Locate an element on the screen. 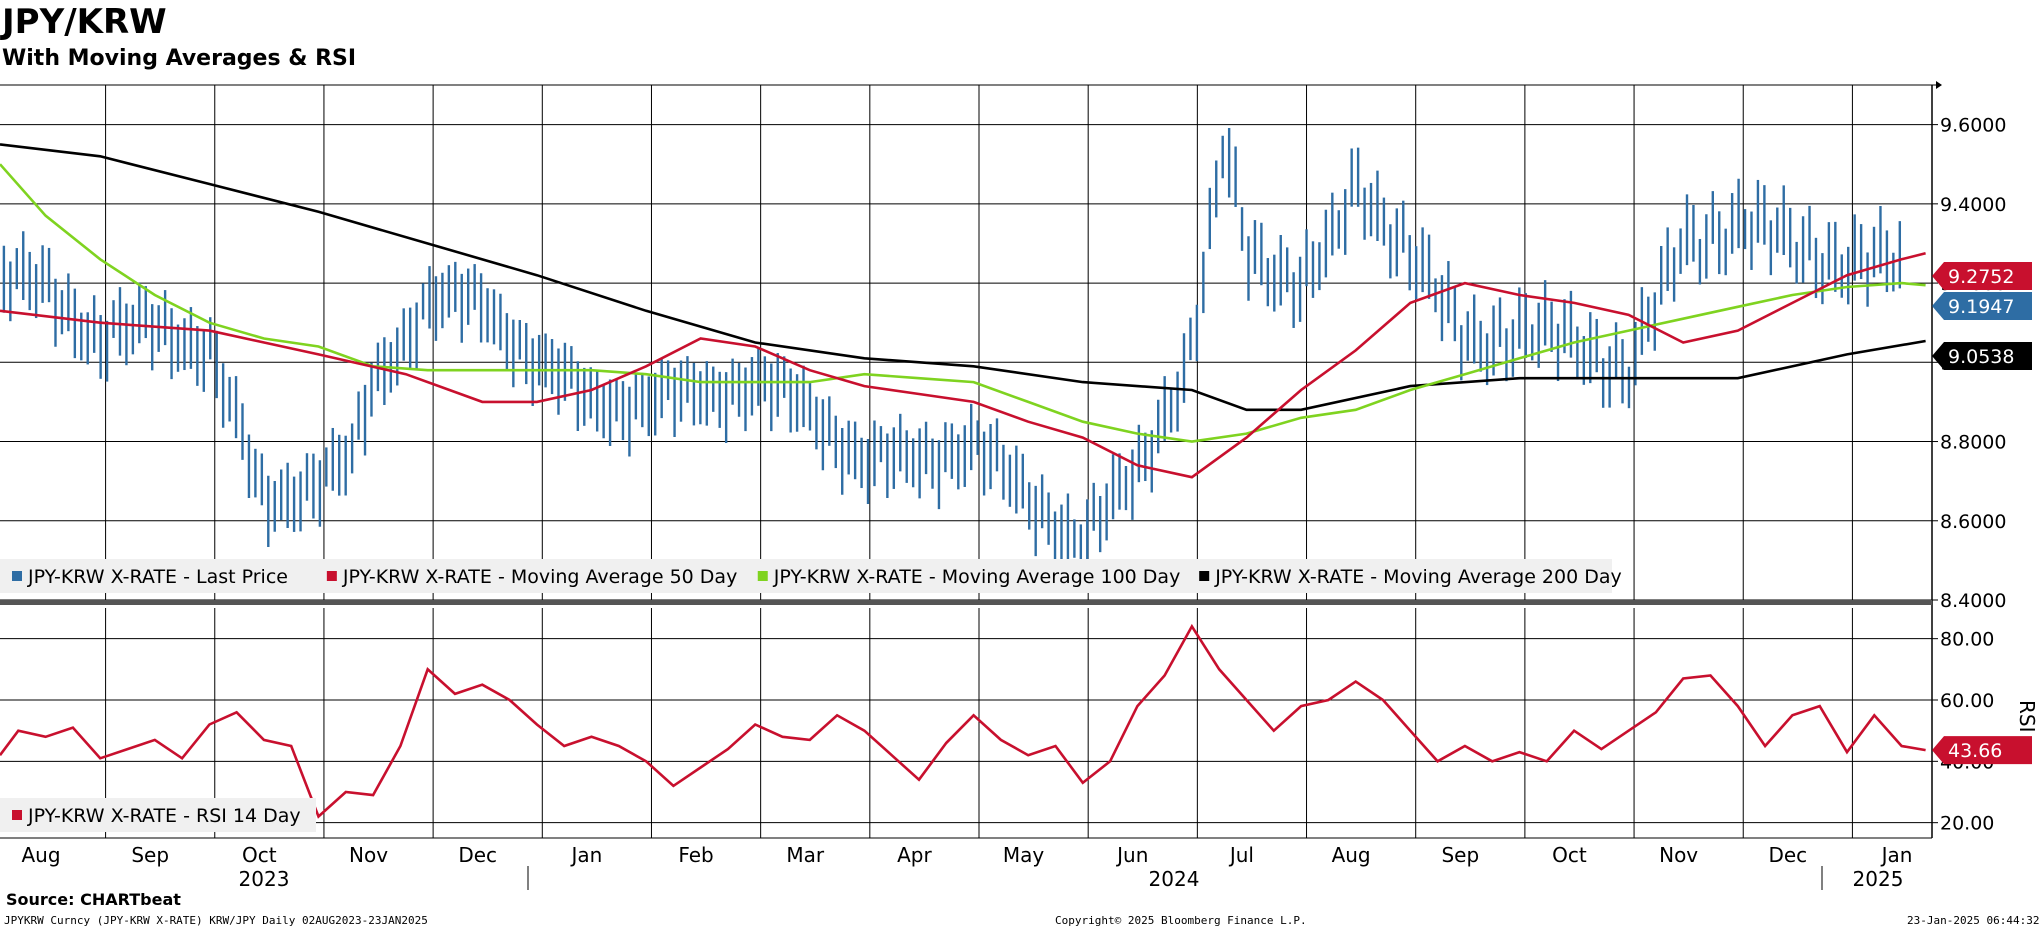  chart-title: JPY/KRW is located at coordinates (84, 22).